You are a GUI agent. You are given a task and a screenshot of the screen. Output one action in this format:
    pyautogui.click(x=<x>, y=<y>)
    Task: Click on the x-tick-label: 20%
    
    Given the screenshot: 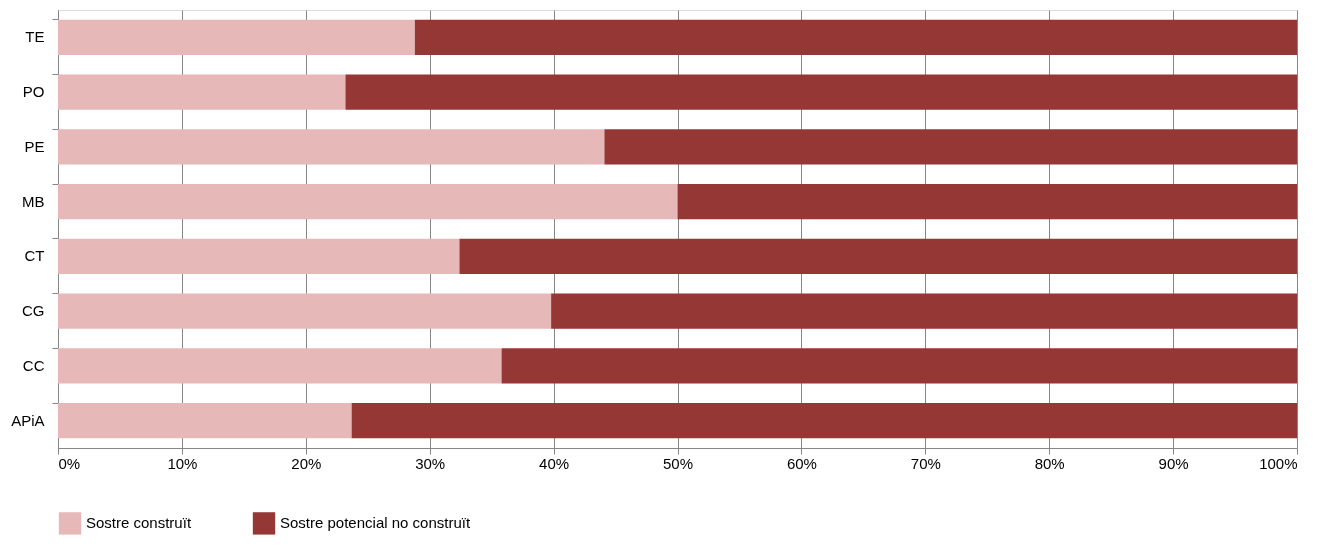 What is the action you would take?
    pyautogui.click(x=306, y=463)
    